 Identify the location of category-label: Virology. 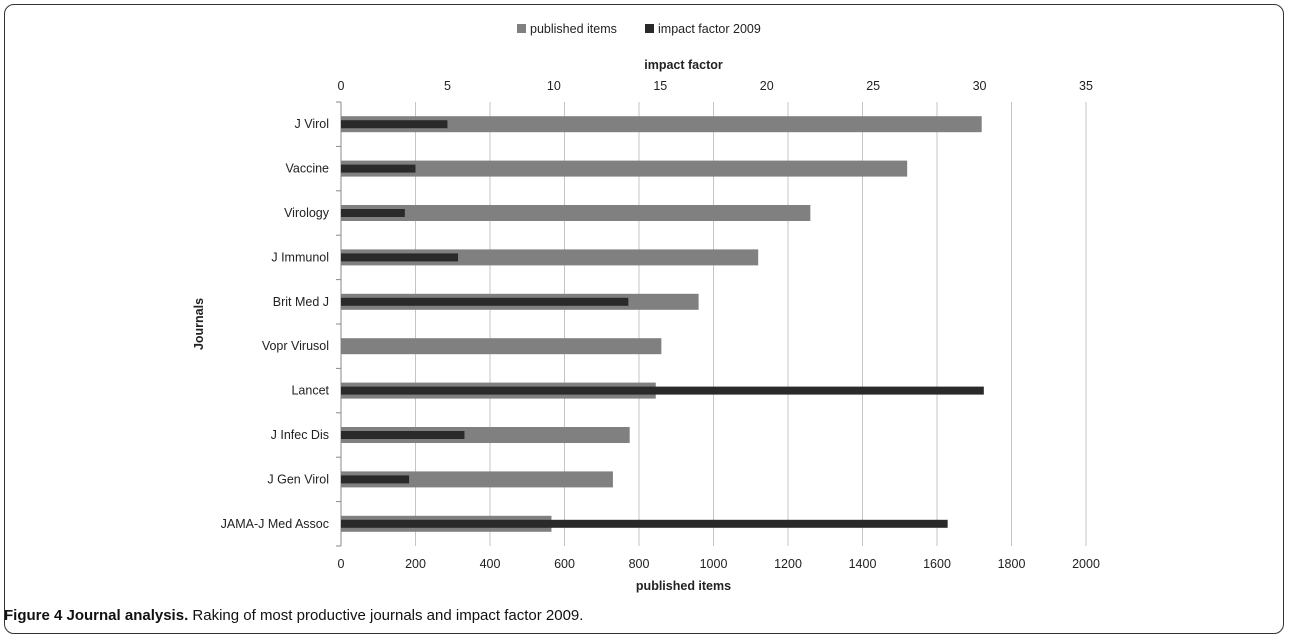
(307, 213).